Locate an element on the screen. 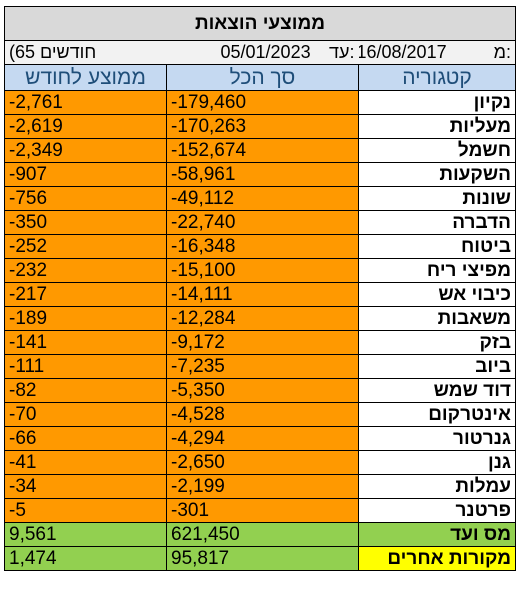 The height and width of the screenshot is (599, 517). avg-cell: -2,619 is located at coordinates (85, 126).